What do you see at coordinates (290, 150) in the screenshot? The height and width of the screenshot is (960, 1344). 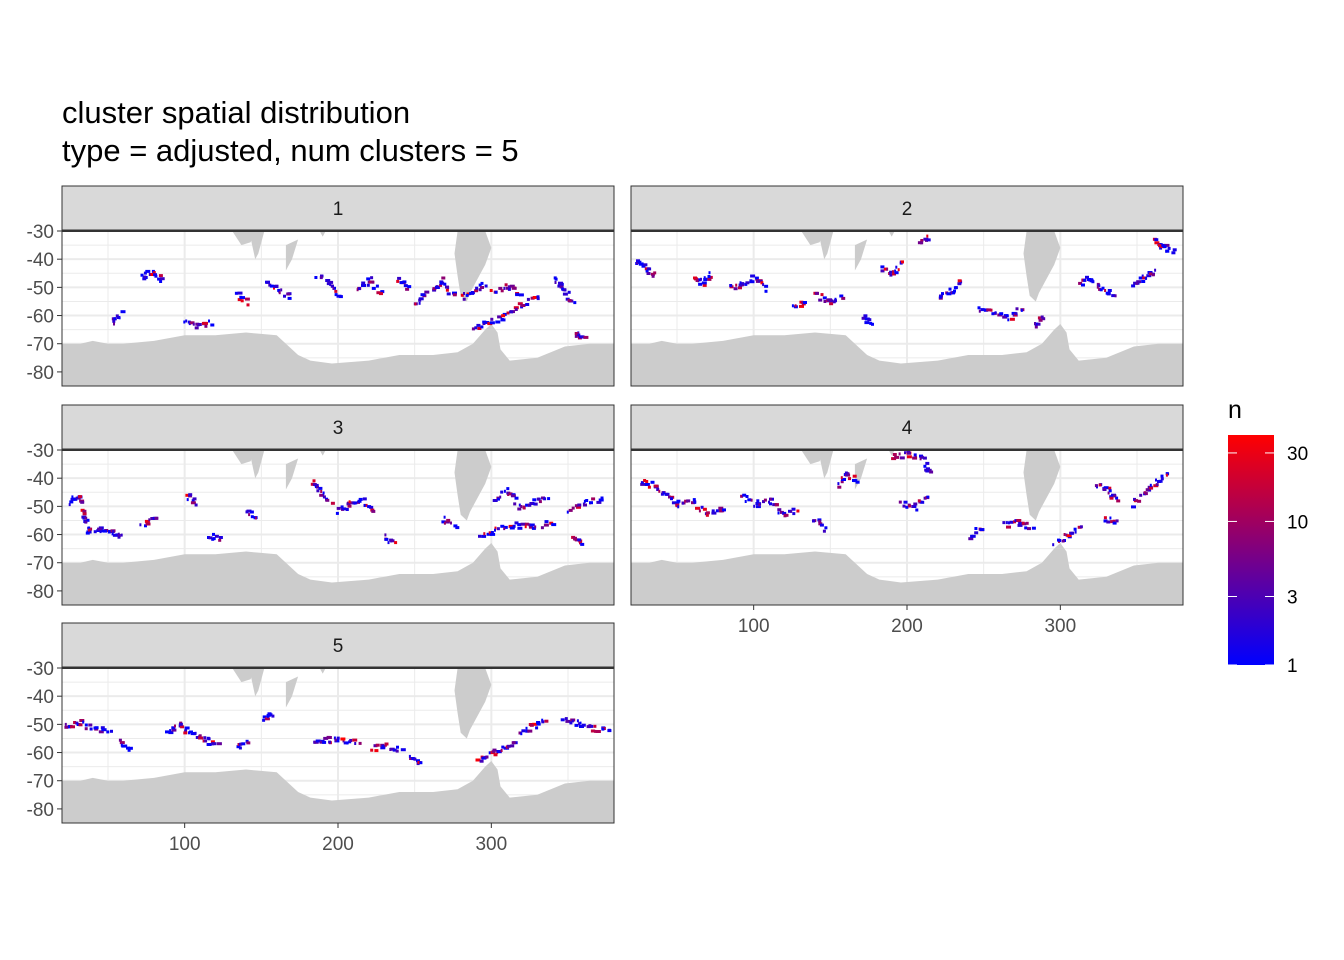 I see `chart-subtitle: type = adjusted, num clusters = 5` at bounding box center [290, 150].